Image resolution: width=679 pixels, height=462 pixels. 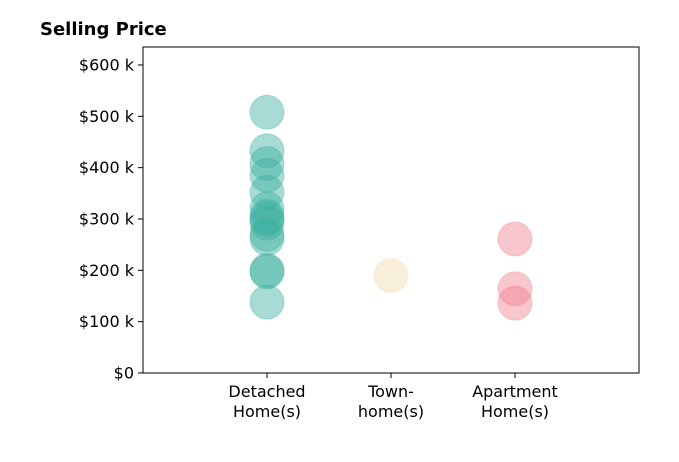 I want to click on x-tick-label: Apartment, so click(x=515, y=391).